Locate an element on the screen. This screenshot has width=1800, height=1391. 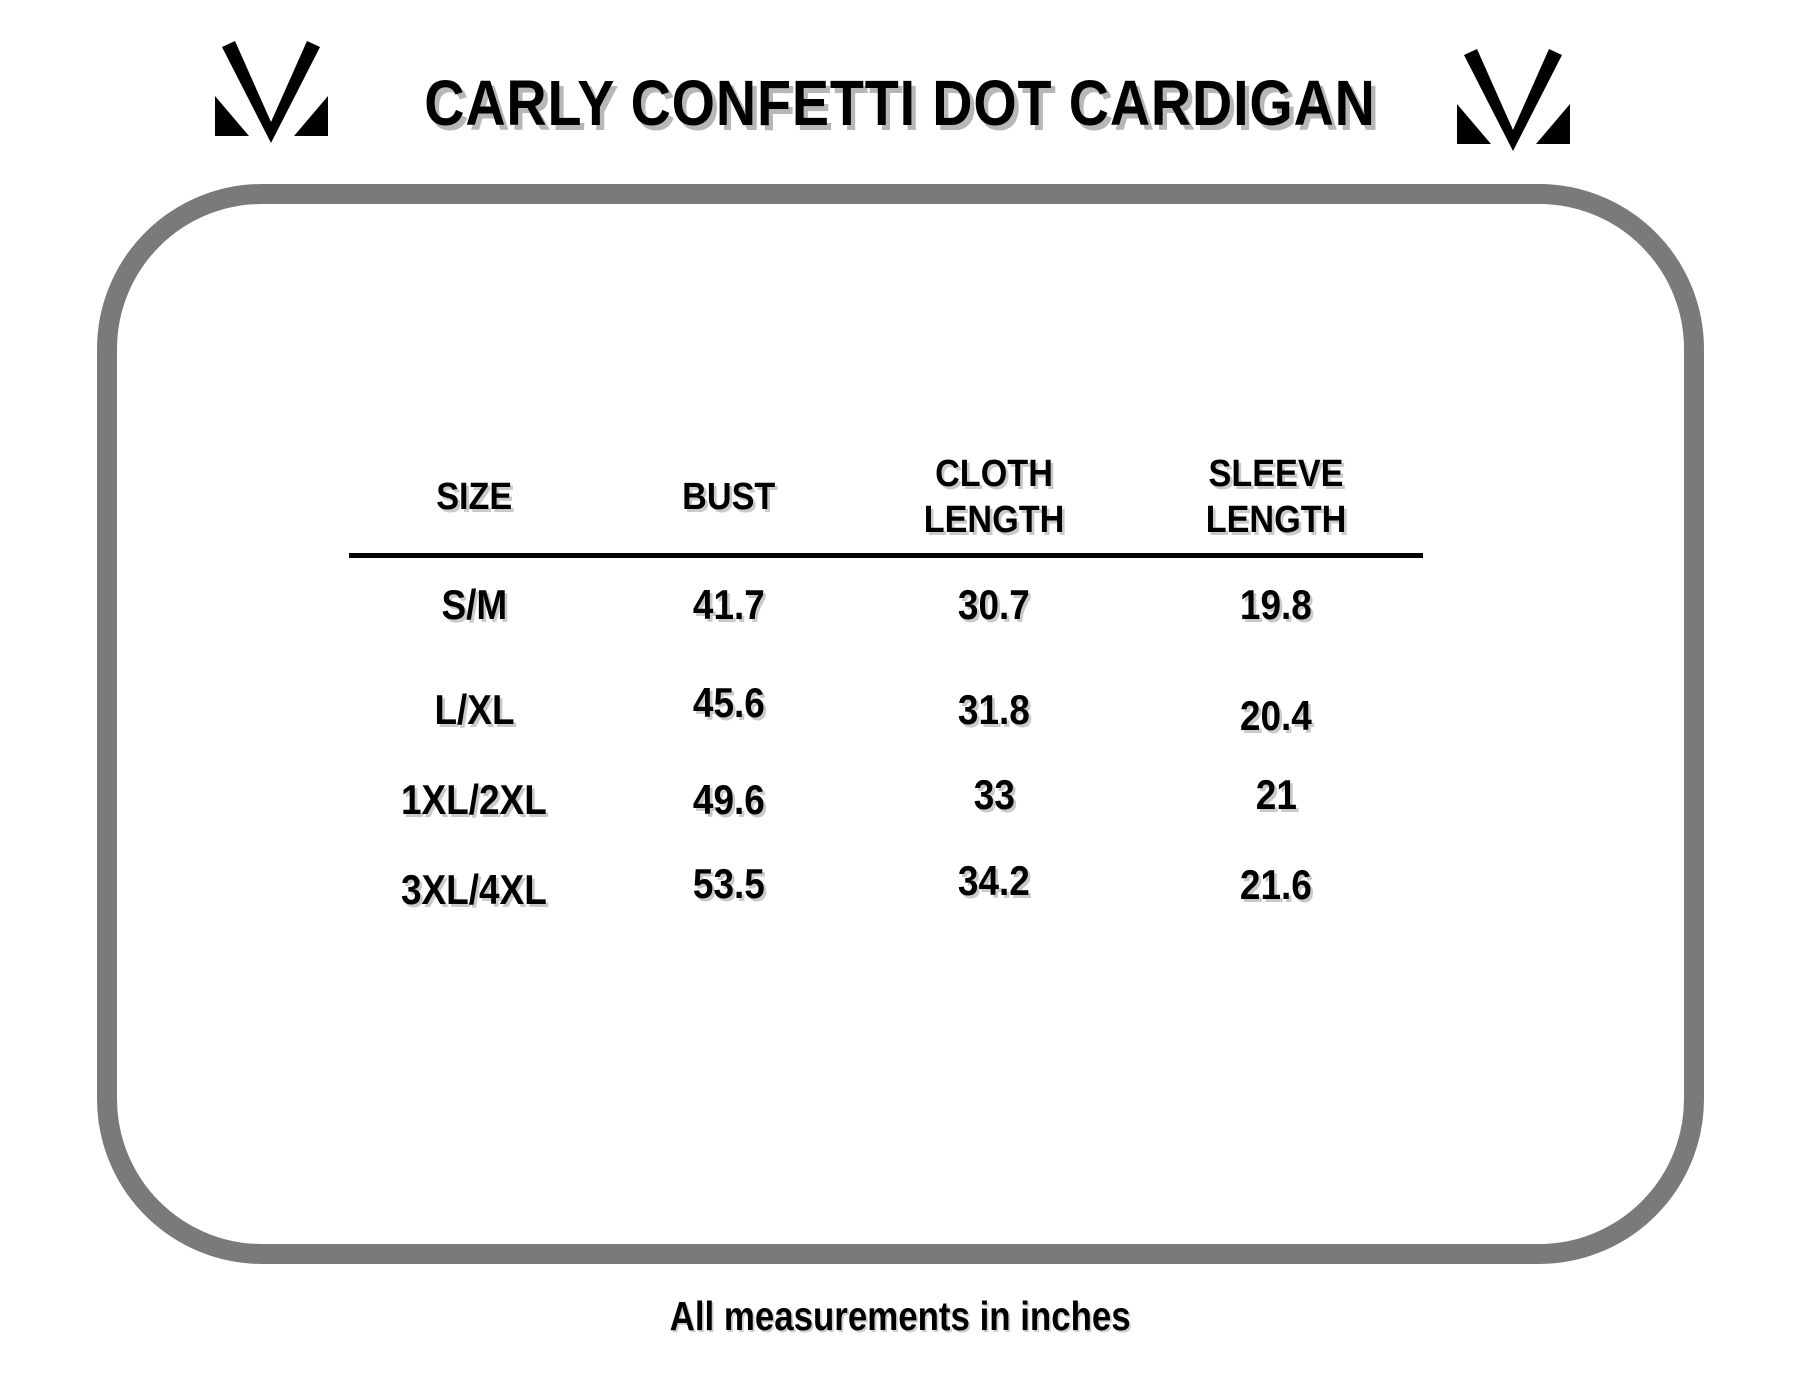
cell-value: 53.5 is located at coordinates (729, 883).